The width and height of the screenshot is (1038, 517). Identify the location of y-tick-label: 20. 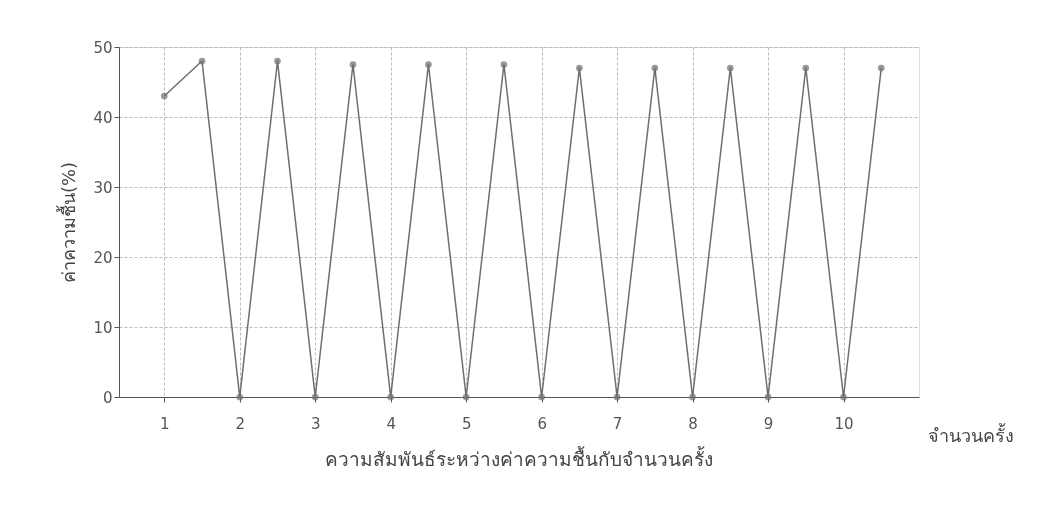
(103, 257).